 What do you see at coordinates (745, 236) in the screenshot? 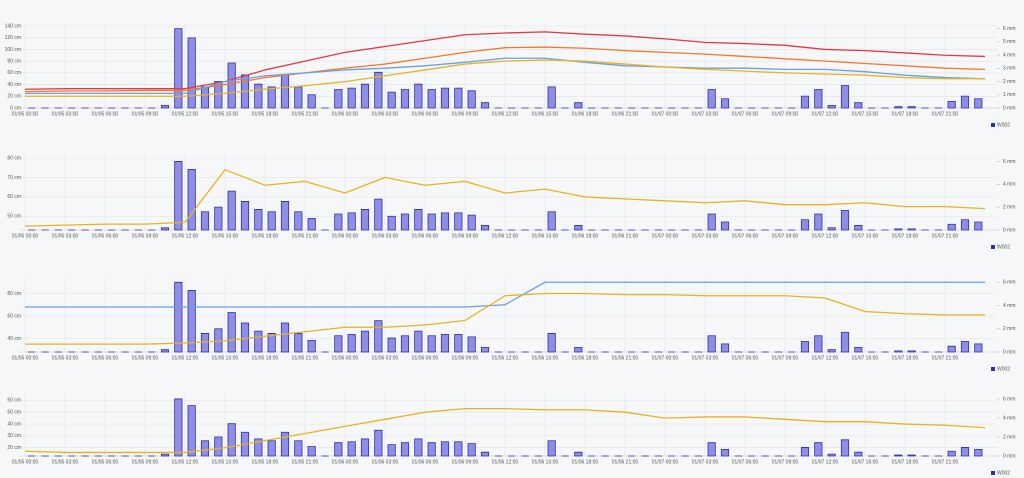
I see `x-tick-label: 01/07 06:00` at bounding box center [745, 236].